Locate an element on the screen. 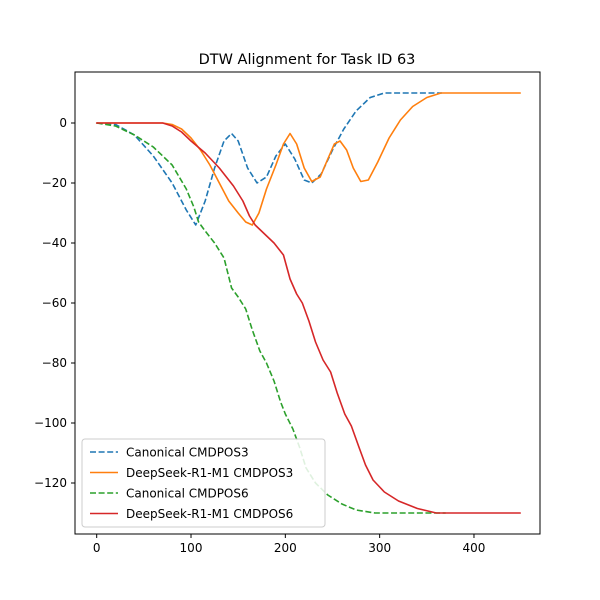  legend-box is located at coordinates (203, 483).